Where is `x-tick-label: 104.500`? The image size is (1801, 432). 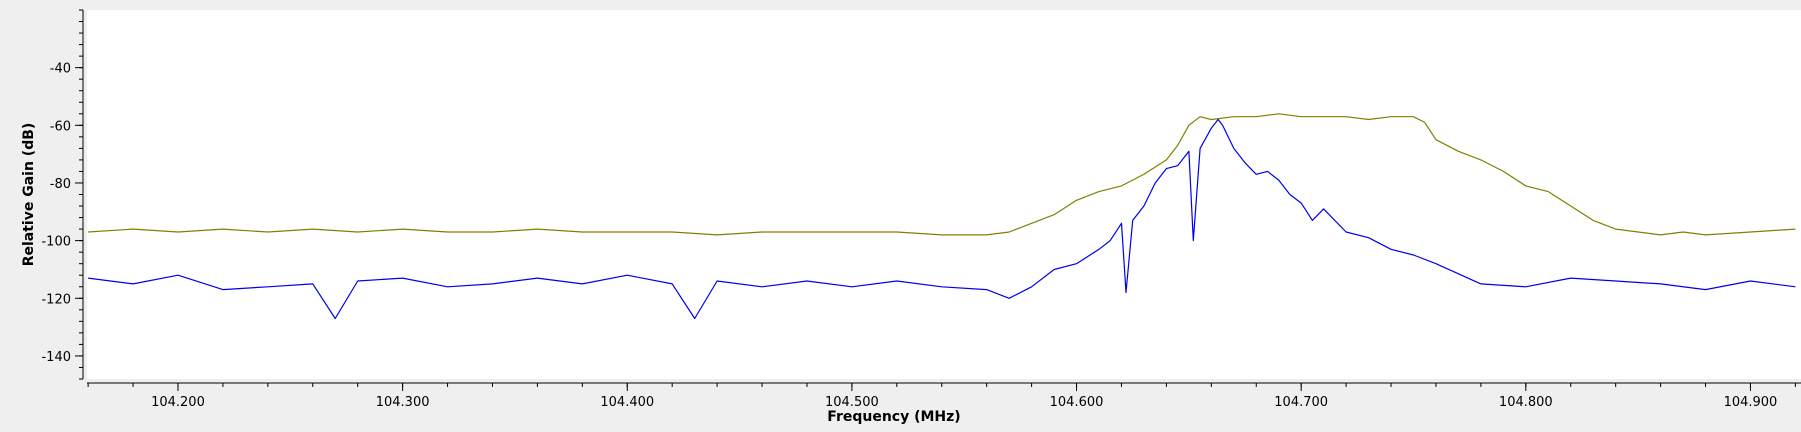 x-tick-label: 104.500 is located at coordinates (852, 402).